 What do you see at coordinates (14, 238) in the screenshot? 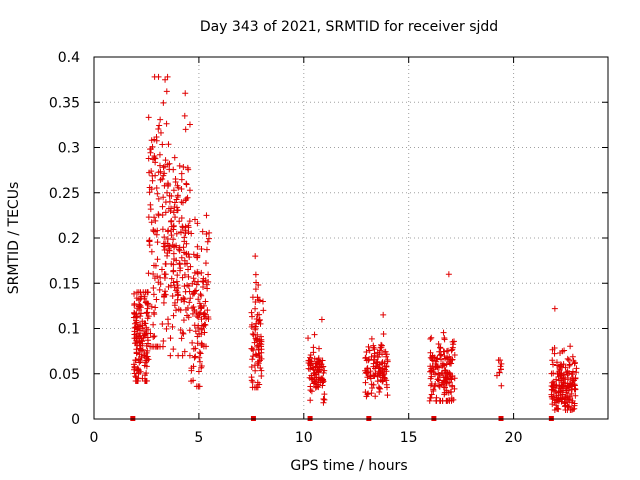
I see `y-axis-label: SRMTID / TECUs` at bounding box center [14, 238].